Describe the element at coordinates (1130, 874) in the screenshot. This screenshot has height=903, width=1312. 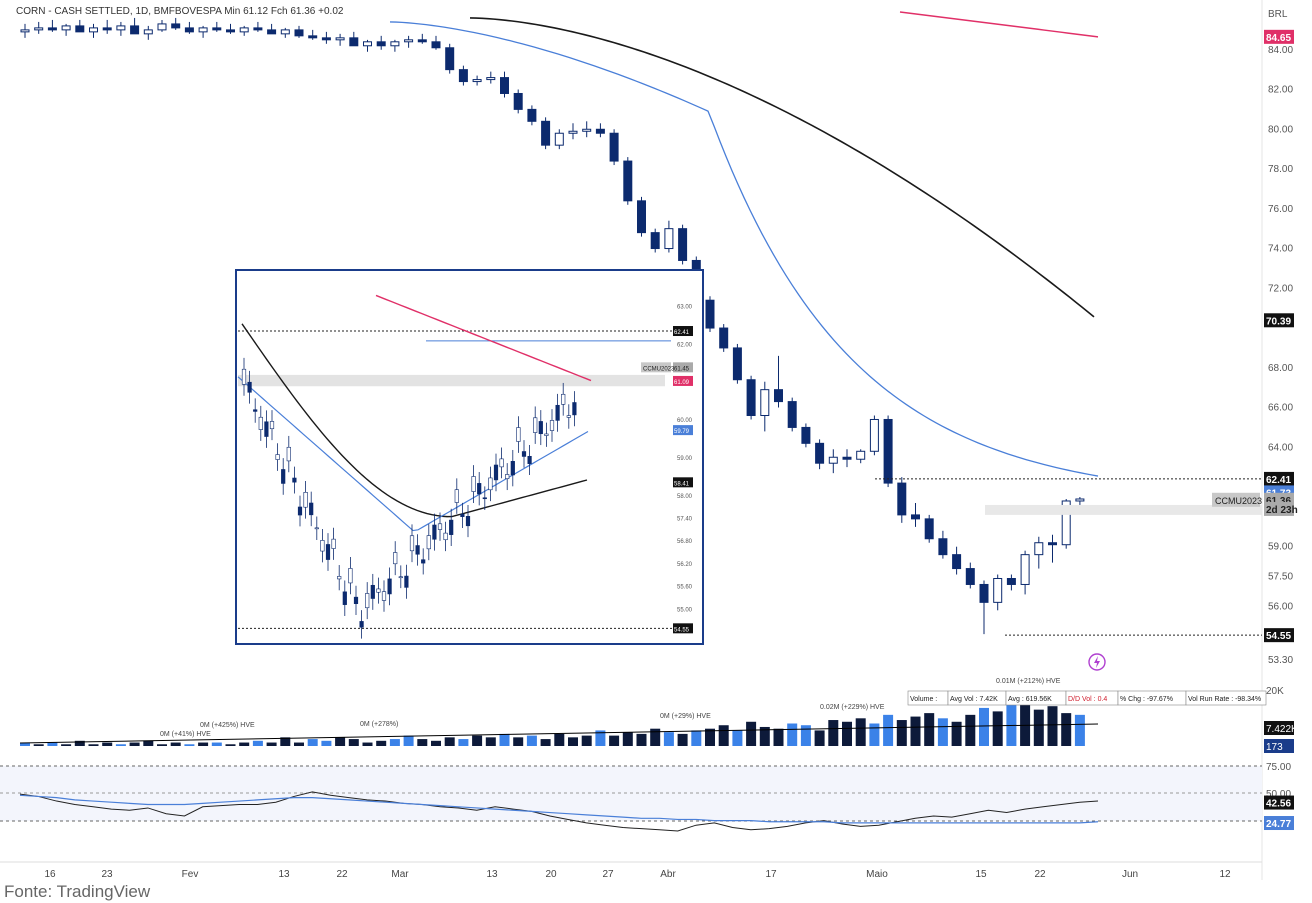
I see `time-tick-label: Jun` at that location.